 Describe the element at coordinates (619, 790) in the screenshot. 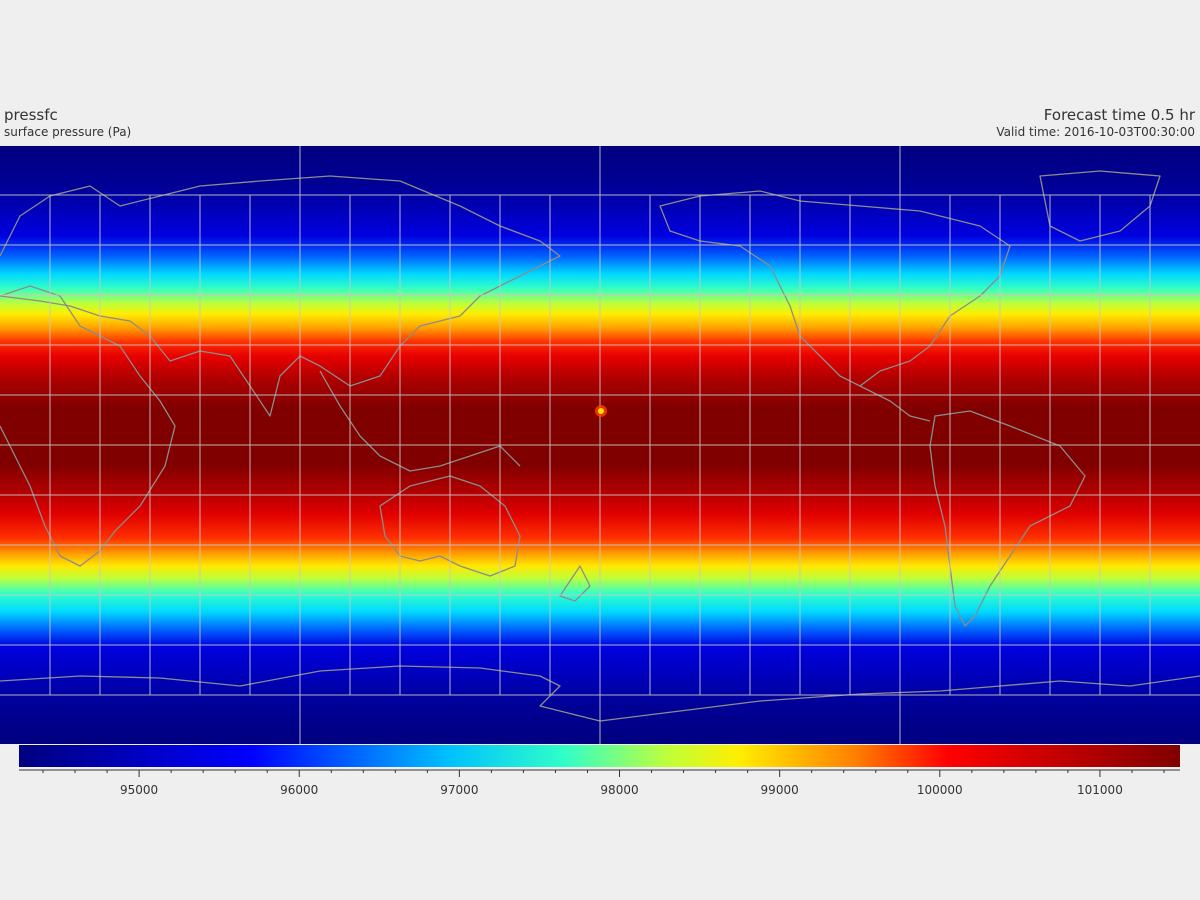

I see `colorbar-tick-label: 98000` at that location.